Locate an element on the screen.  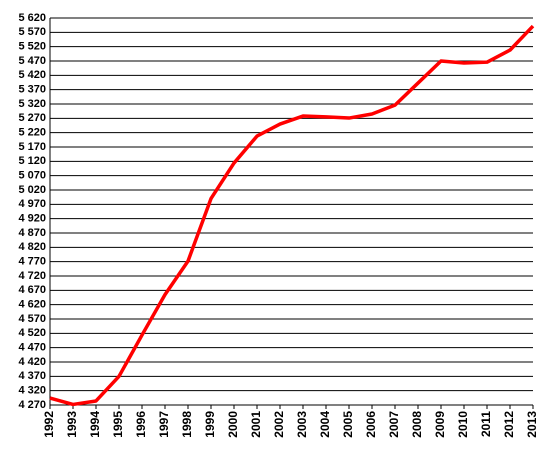
x-tick-label: 2002 is located at coordinates (279, 424).